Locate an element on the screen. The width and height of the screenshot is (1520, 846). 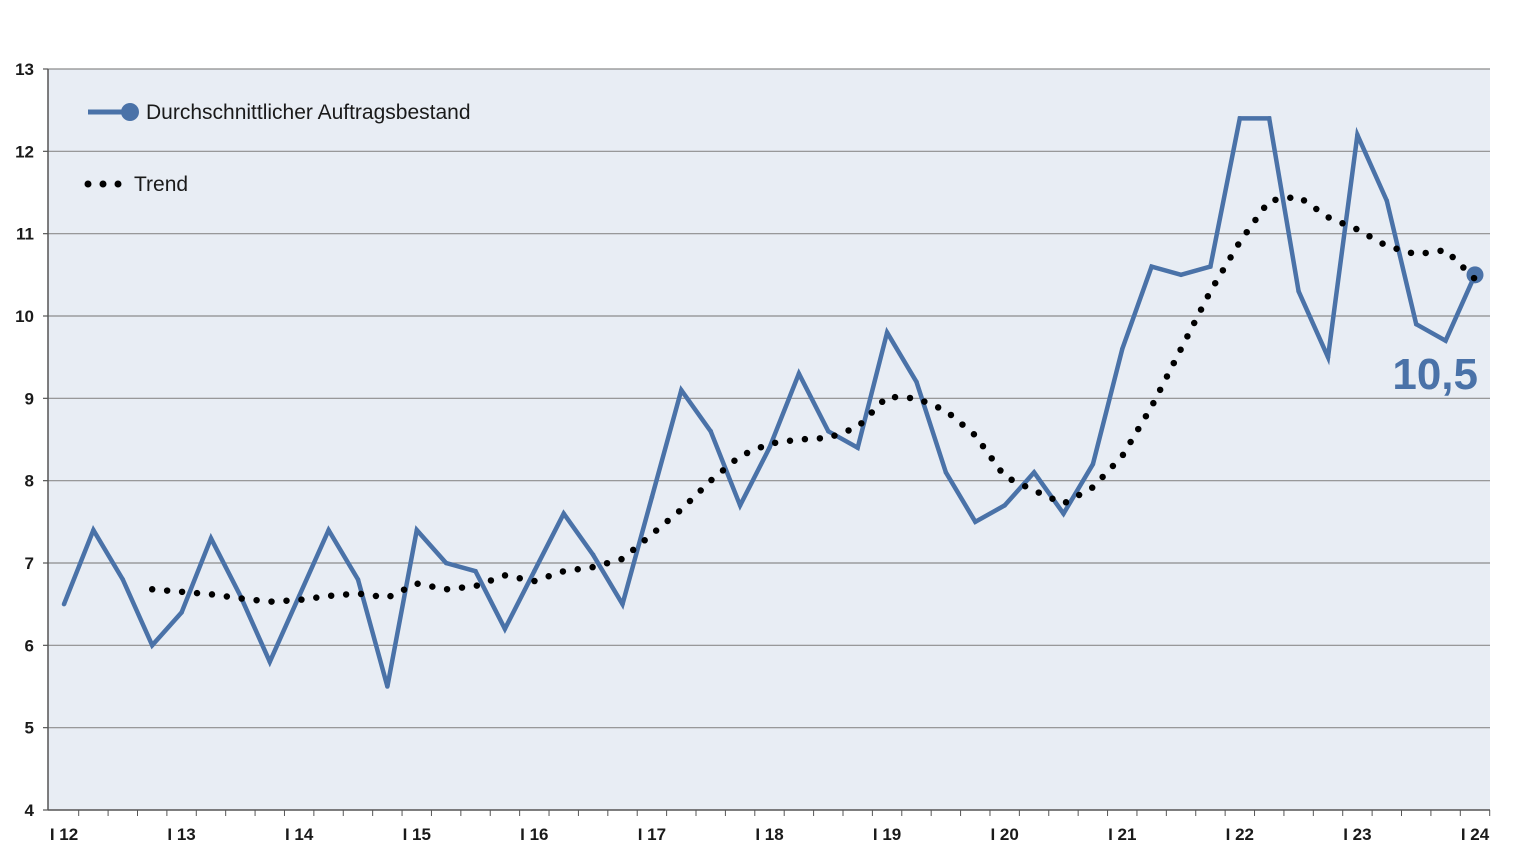
x-tick-label: I 15 is located at coordinates (417, 834).